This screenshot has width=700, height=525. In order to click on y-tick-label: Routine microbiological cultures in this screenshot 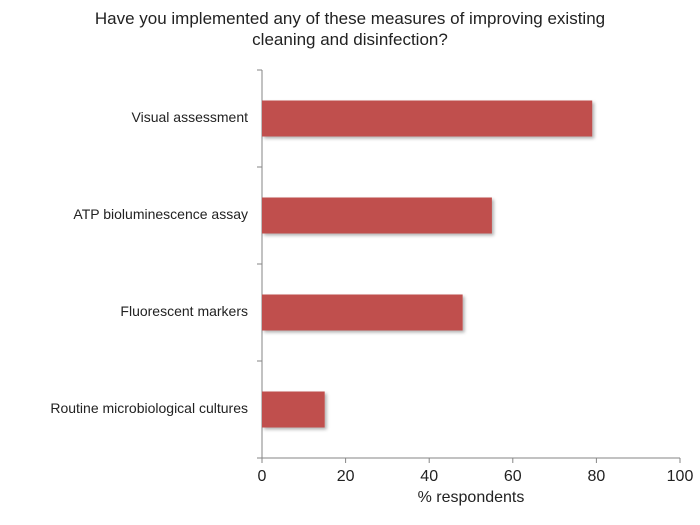, I will do `click(149, 408)`.